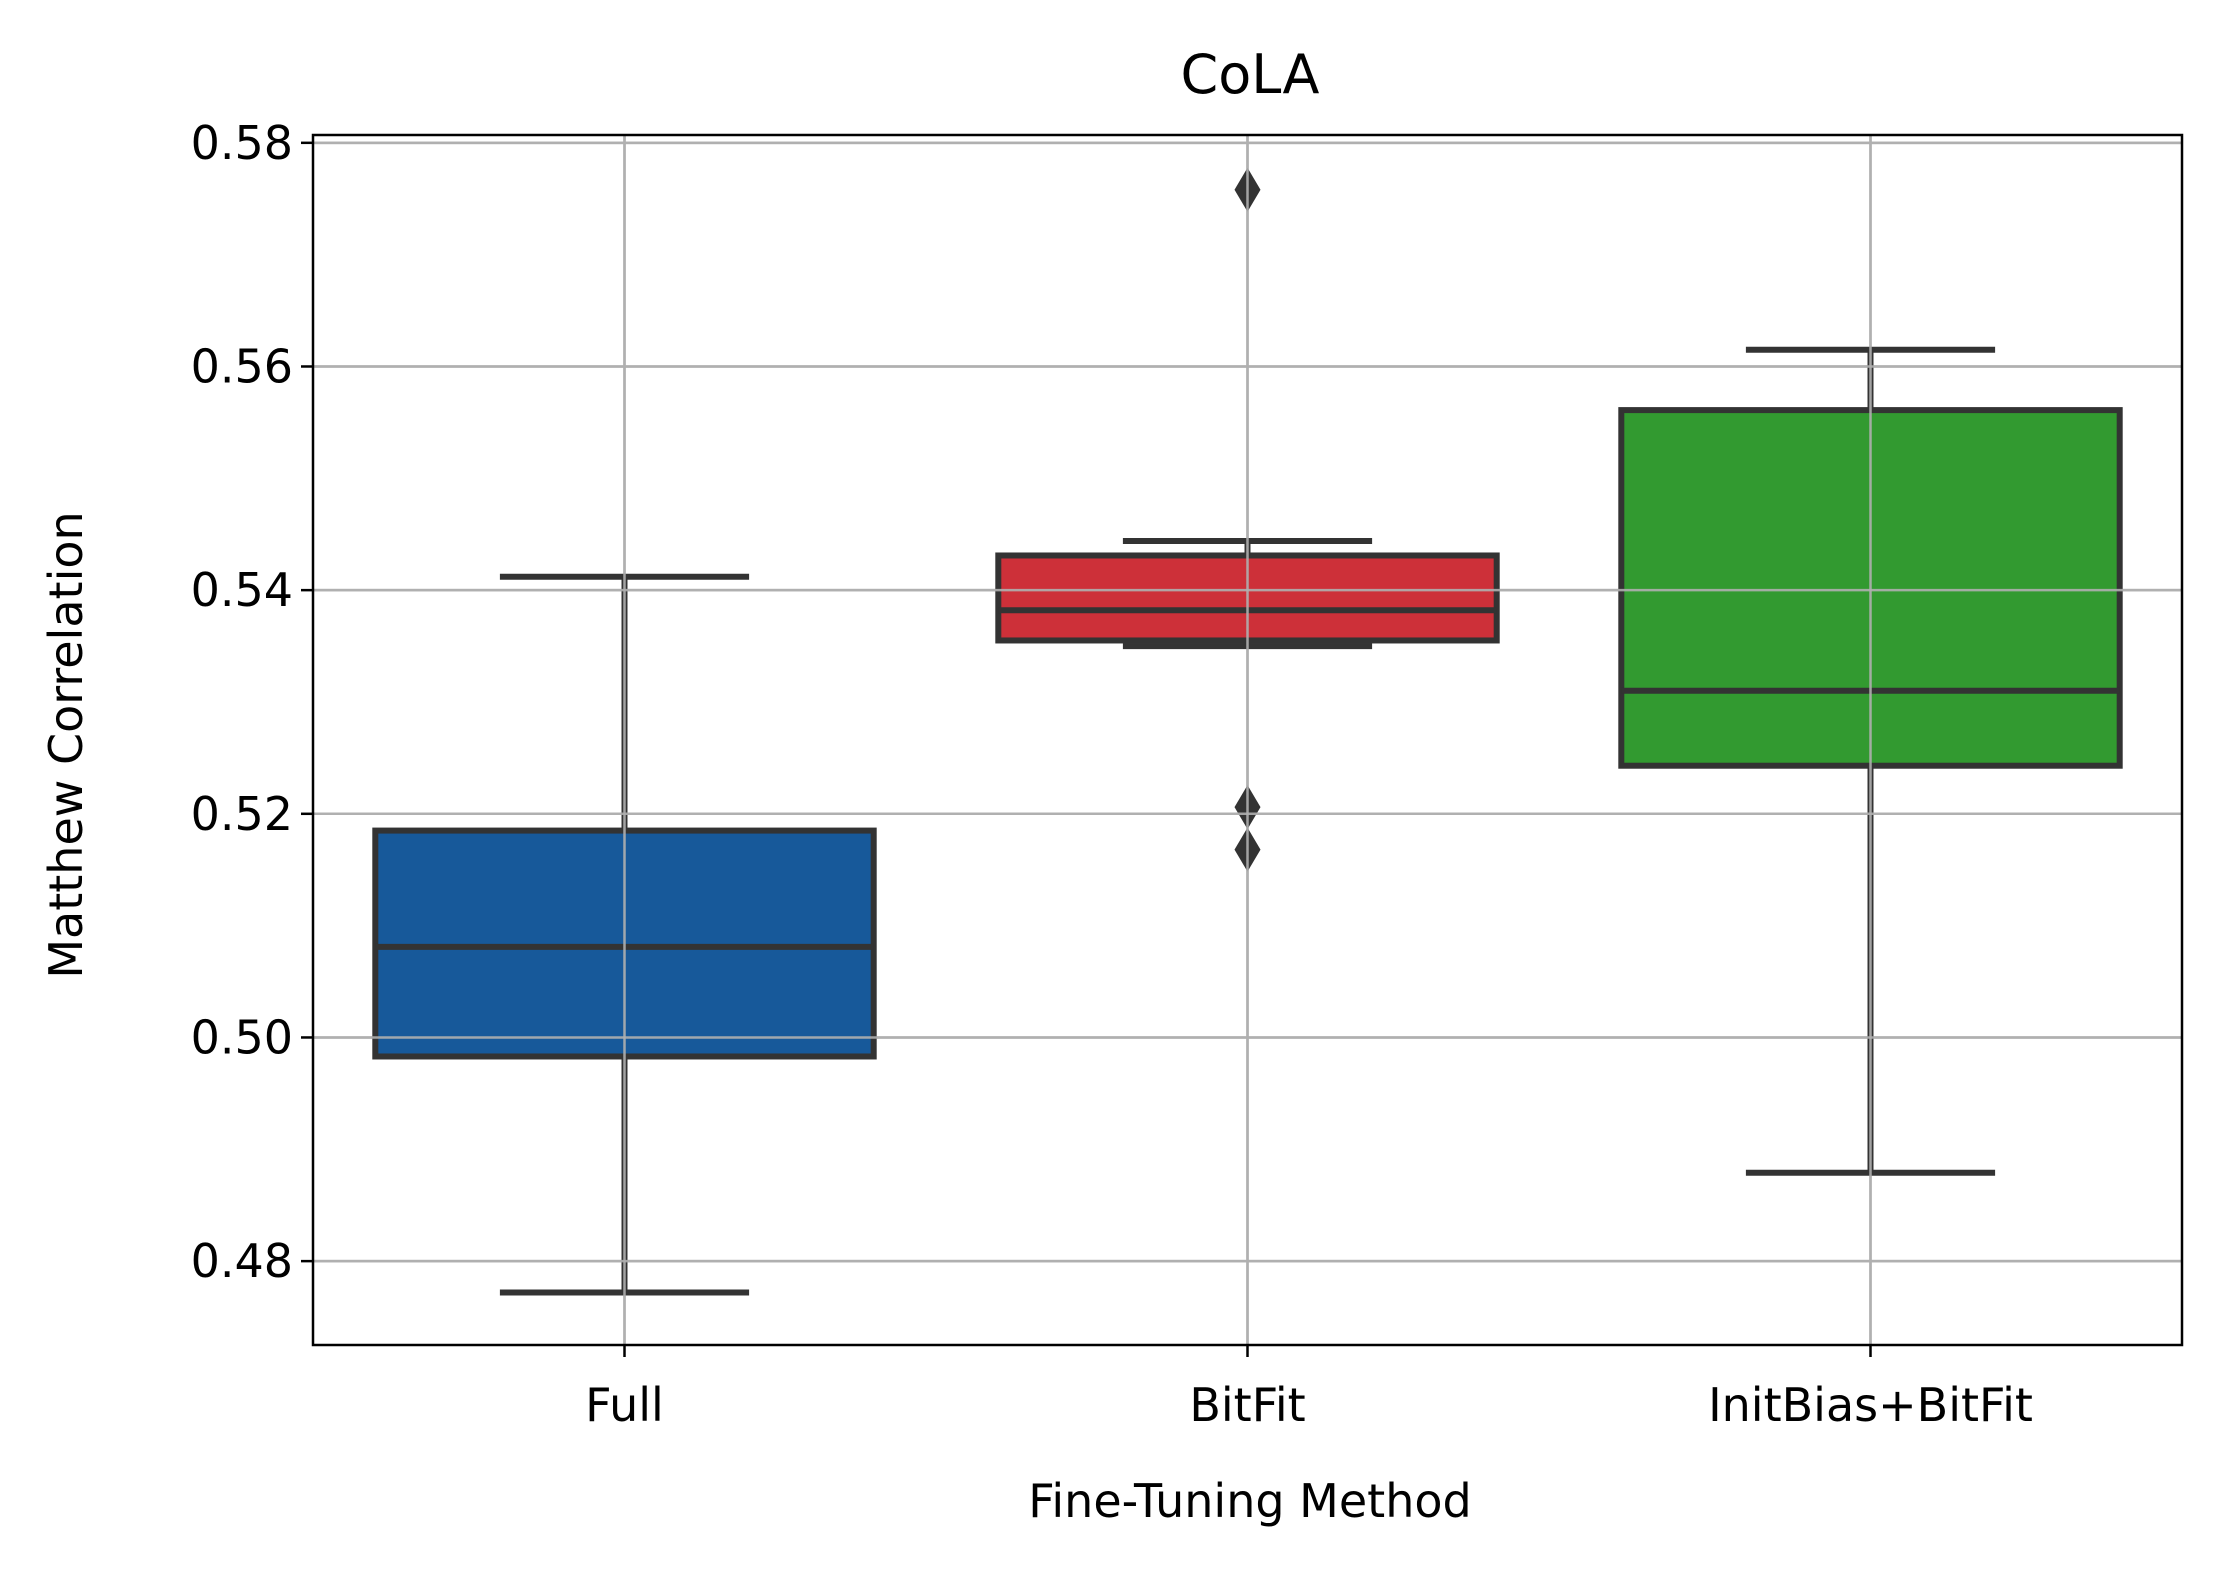 Image resolution: width=2213 pixels, height=1571 pixels. What do you see at coordinates (66, 744) in the screenshot?
I see `y-axis-label: Matthew Correlation` at bounding box center [66, 744].